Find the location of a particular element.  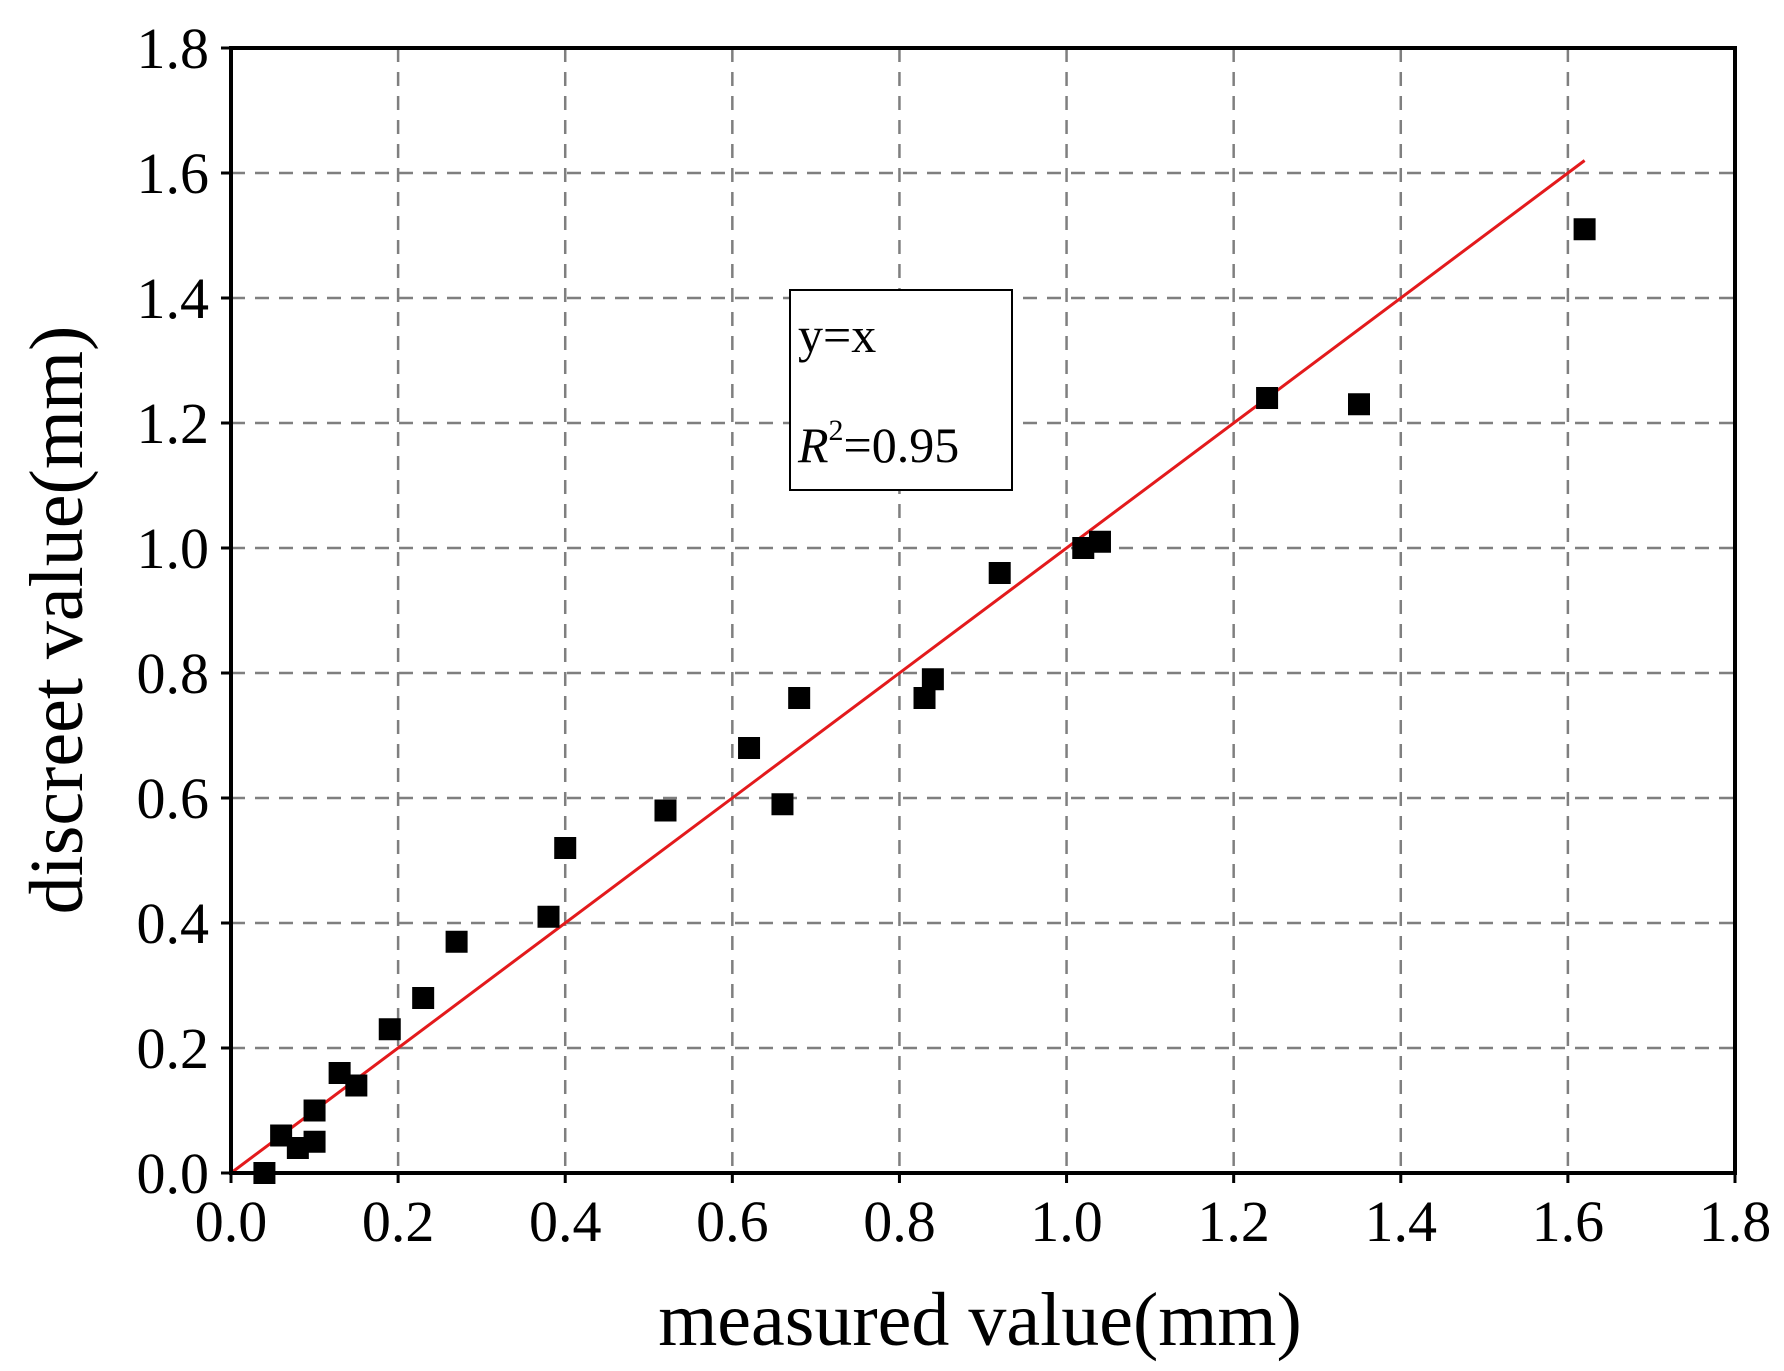

y-tick-label: 0.6 is located at coordinates (173, 798).